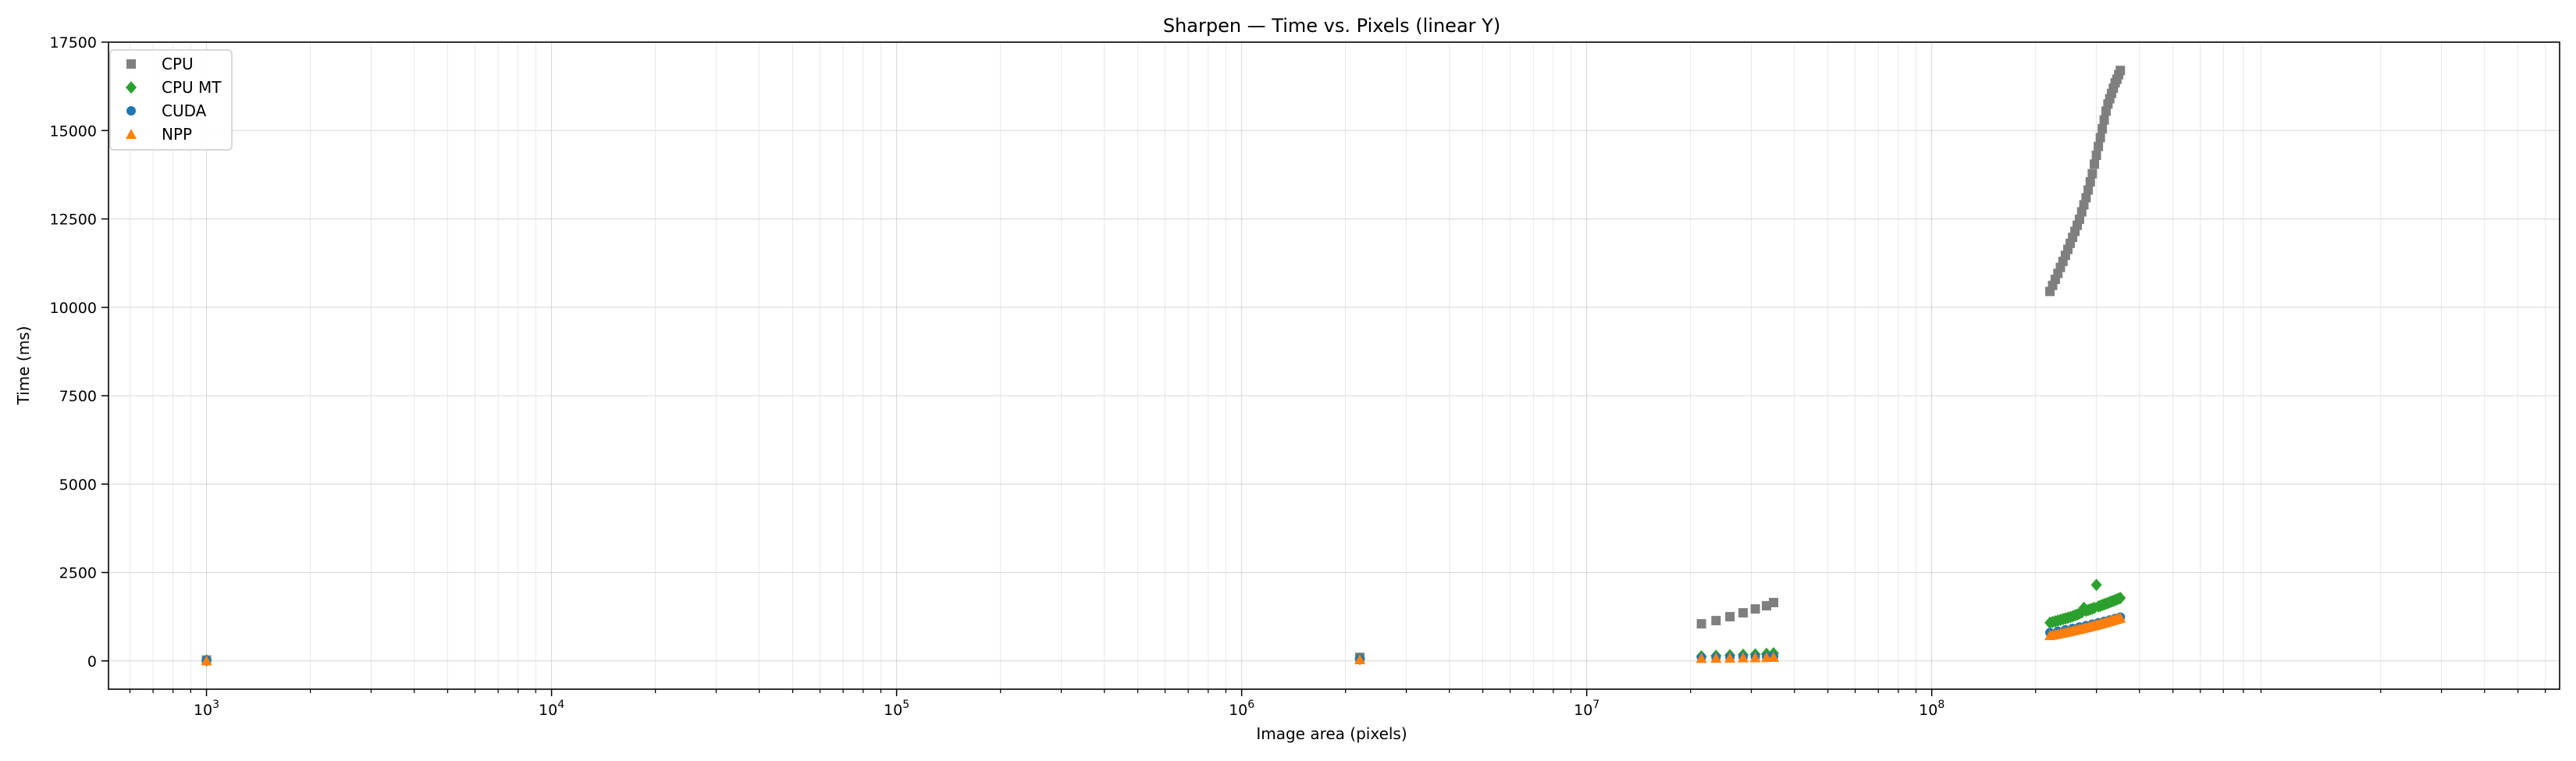 This screenshot has height=761, width=2576. What do you see at coordinates (73, 308) in the screenshot?
I see `y-tick-label: 10000` at bounding box center [73, 308].